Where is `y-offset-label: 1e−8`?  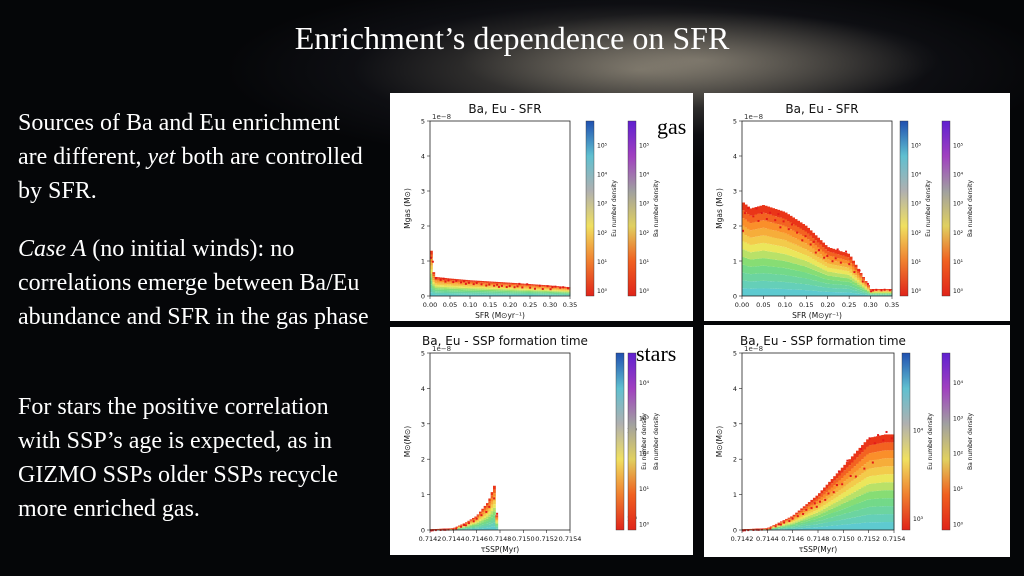
y-offset-label: 1e−8 is located at coordinates (441, 349).